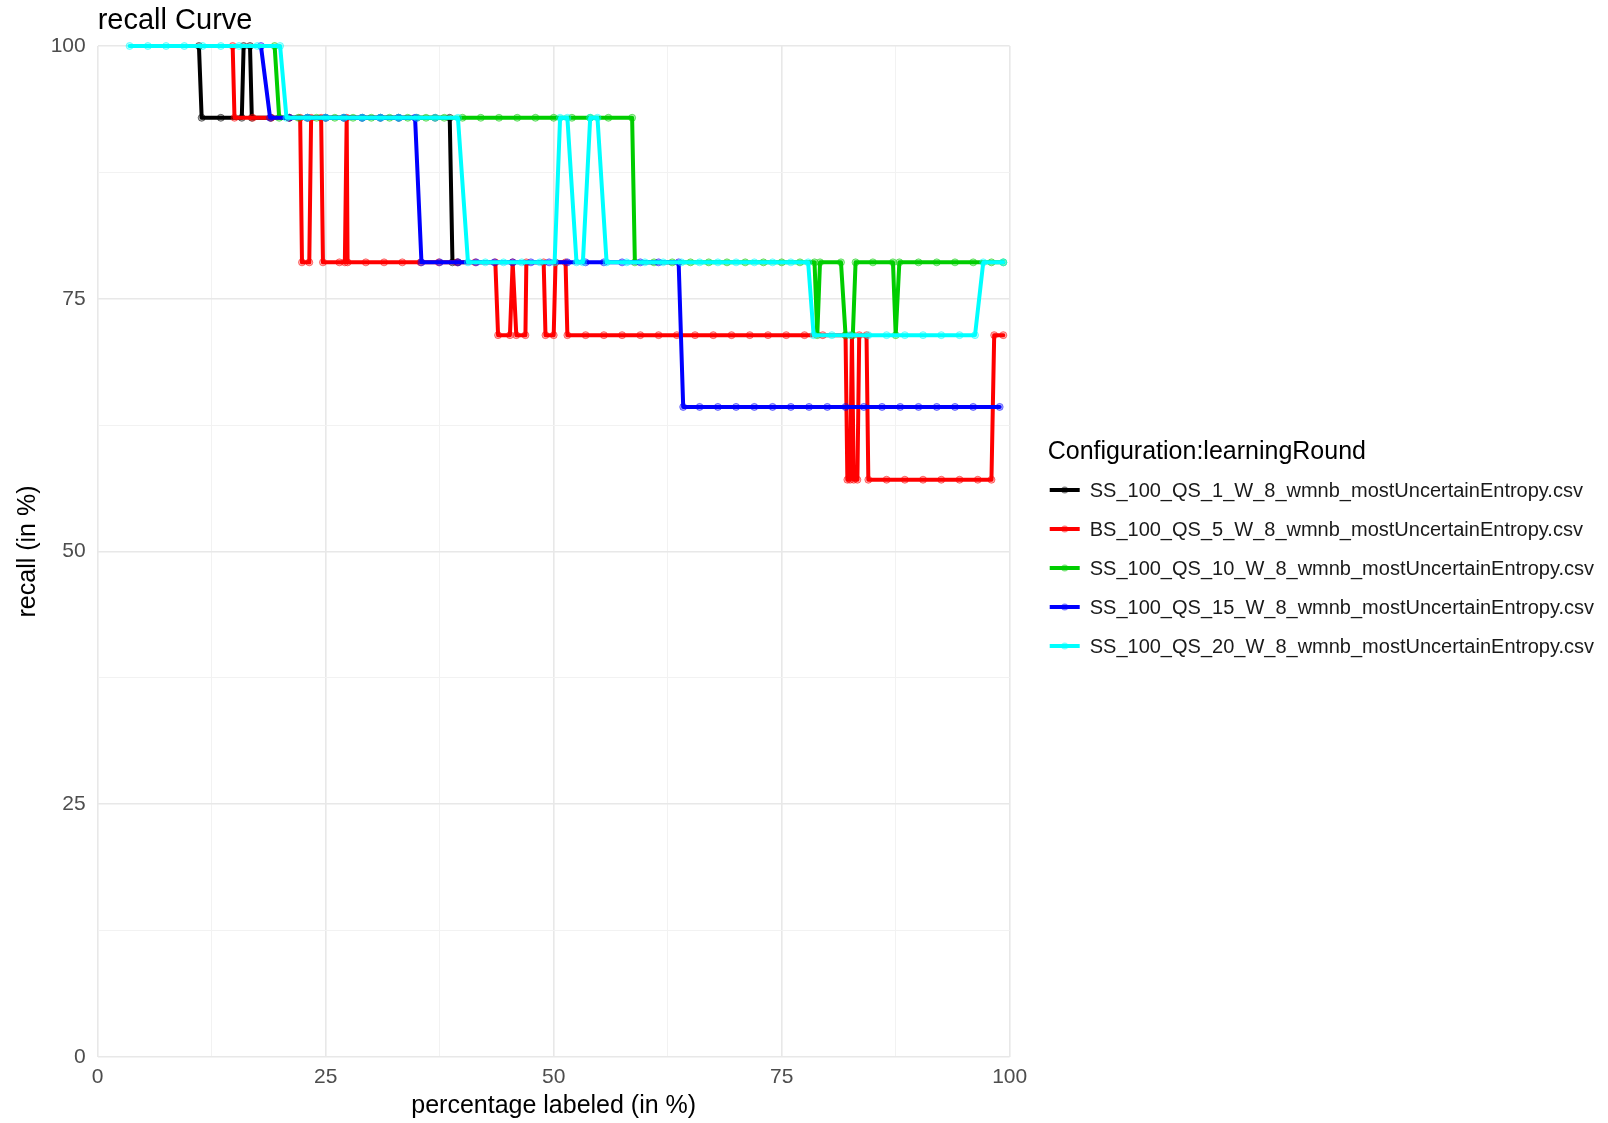 This screenshot has height=1123, width=1608. I want to click on legend-label: SS_100_QS_15_W_8_wmnb_mostUncertainEntropy.csv, so click(1342, 607).